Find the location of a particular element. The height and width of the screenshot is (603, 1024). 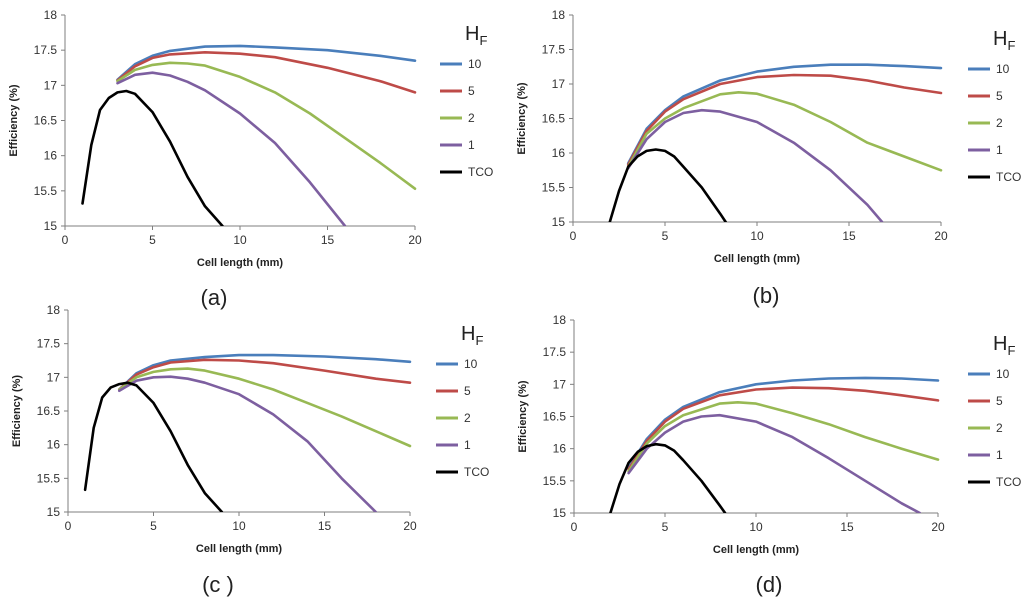

panel-caption: (c ) is located at coordinates (218, 584).